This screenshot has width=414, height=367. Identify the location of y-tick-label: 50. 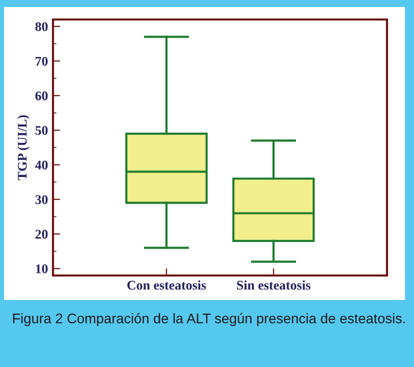
(41, 130).